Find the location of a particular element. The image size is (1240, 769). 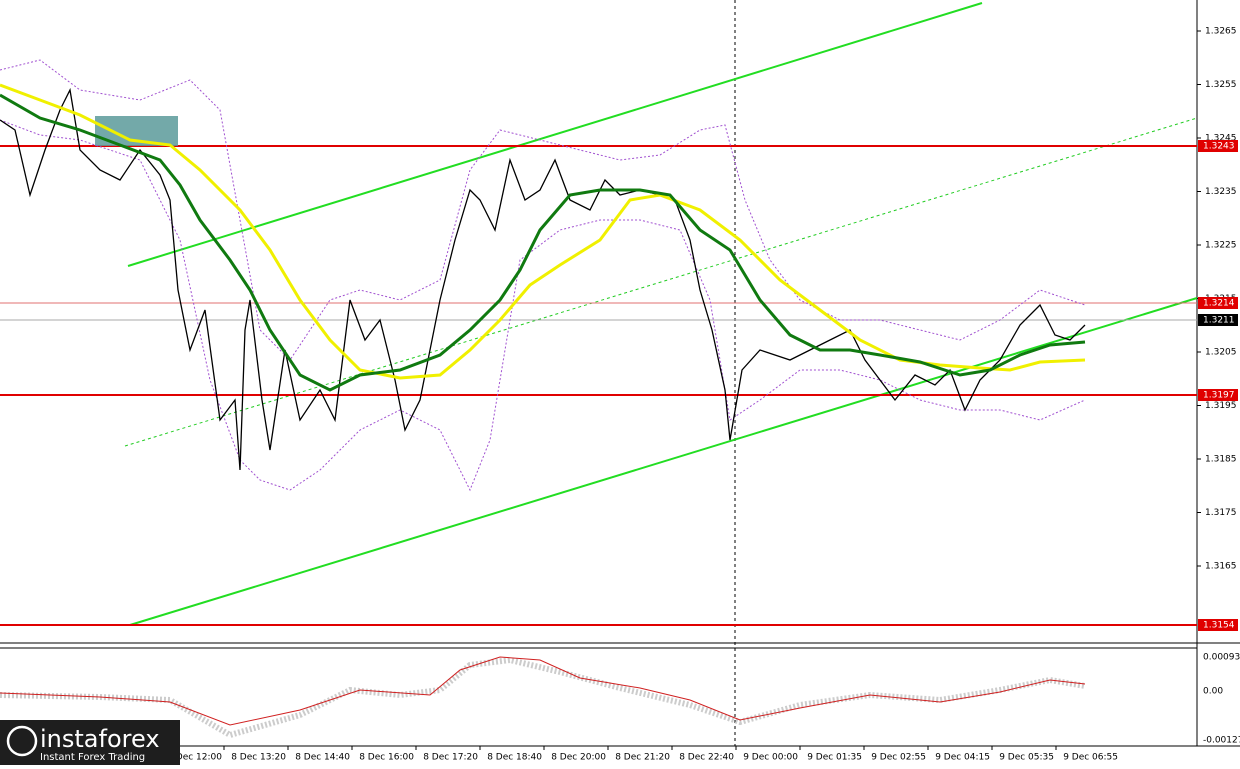

time-tick-label: 9 Dec 01:35 is located at coordinates (834, 758).